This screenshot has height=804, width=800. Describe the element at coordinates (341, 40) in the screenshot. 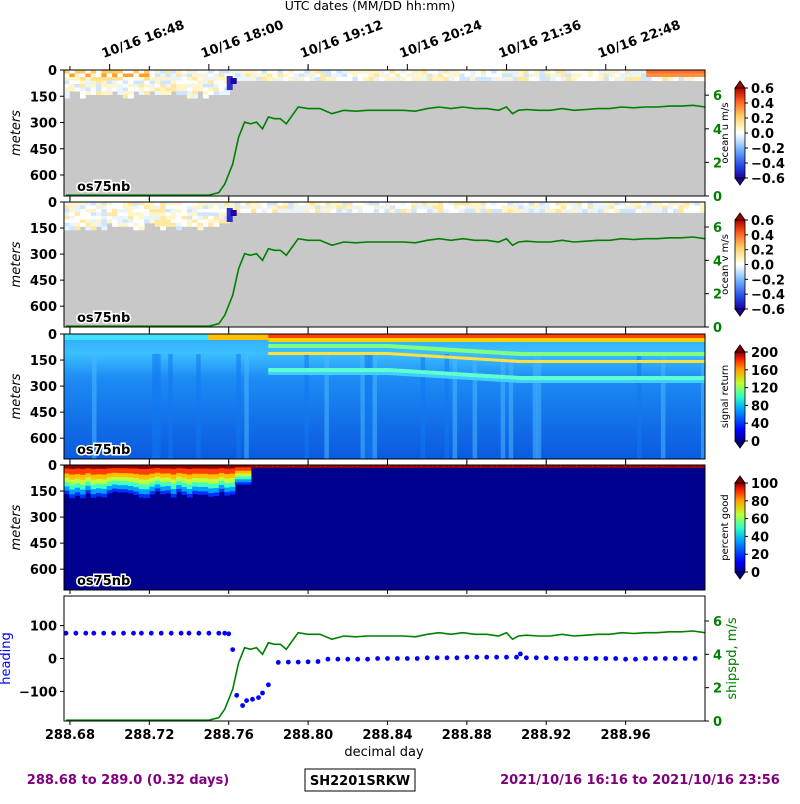

I see `top-tick-label: 10/16 19:12` at that location.